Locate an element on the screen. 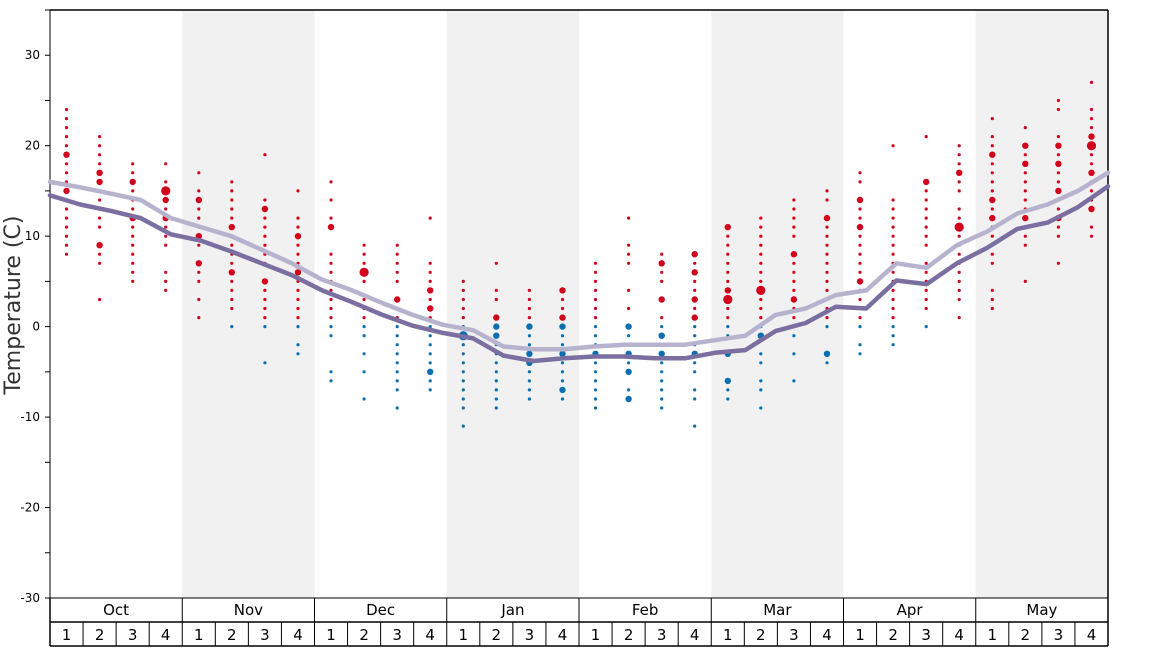  month-label-mar: Mar is located at coordinates (777, 610).